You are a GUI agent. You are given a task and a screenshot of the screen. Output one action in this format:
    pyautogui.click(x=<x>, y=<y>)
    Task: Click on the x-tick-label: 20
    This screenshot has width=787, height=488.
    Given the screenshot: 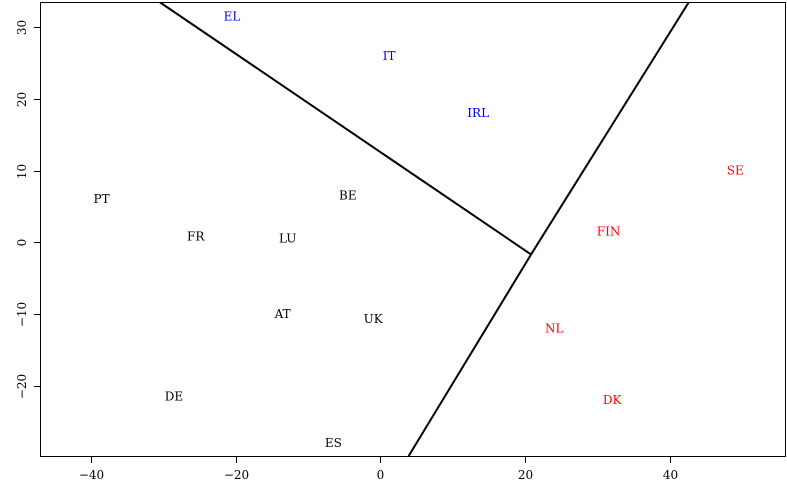 What is the action you would take?
    pyautogui.click(x=525, y=475)
    